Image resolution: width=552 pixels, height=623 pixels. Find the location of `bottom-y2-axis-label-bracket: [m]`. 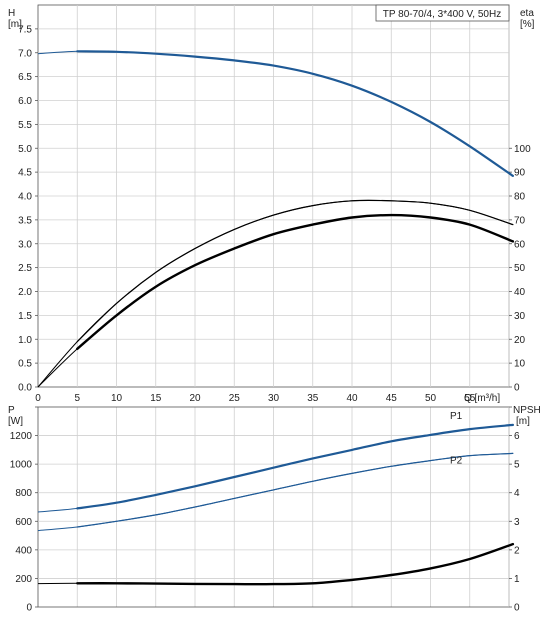

bottom-y2-axis-label-bracket: [m] is located at coordinates (523, 421).